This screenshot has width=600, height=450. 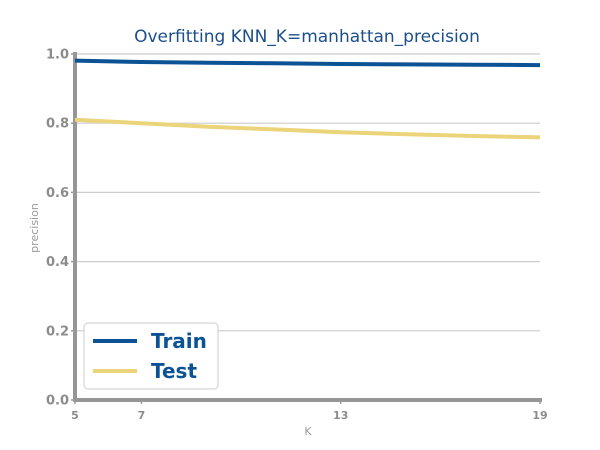 What do you see at coordinates (307, 128) in the screenshot?
I see `series-line-test` at bounding box center [307, 128].